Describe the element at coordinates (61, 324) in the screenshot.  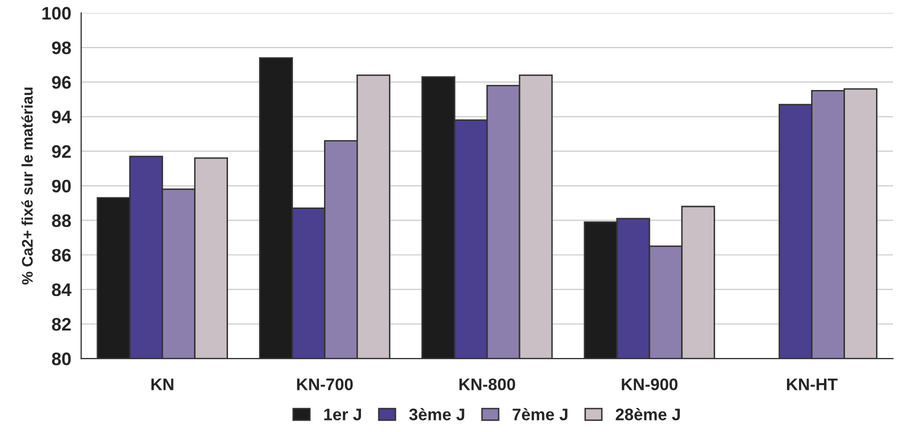
I see `y-tick-label: 82` at that location.